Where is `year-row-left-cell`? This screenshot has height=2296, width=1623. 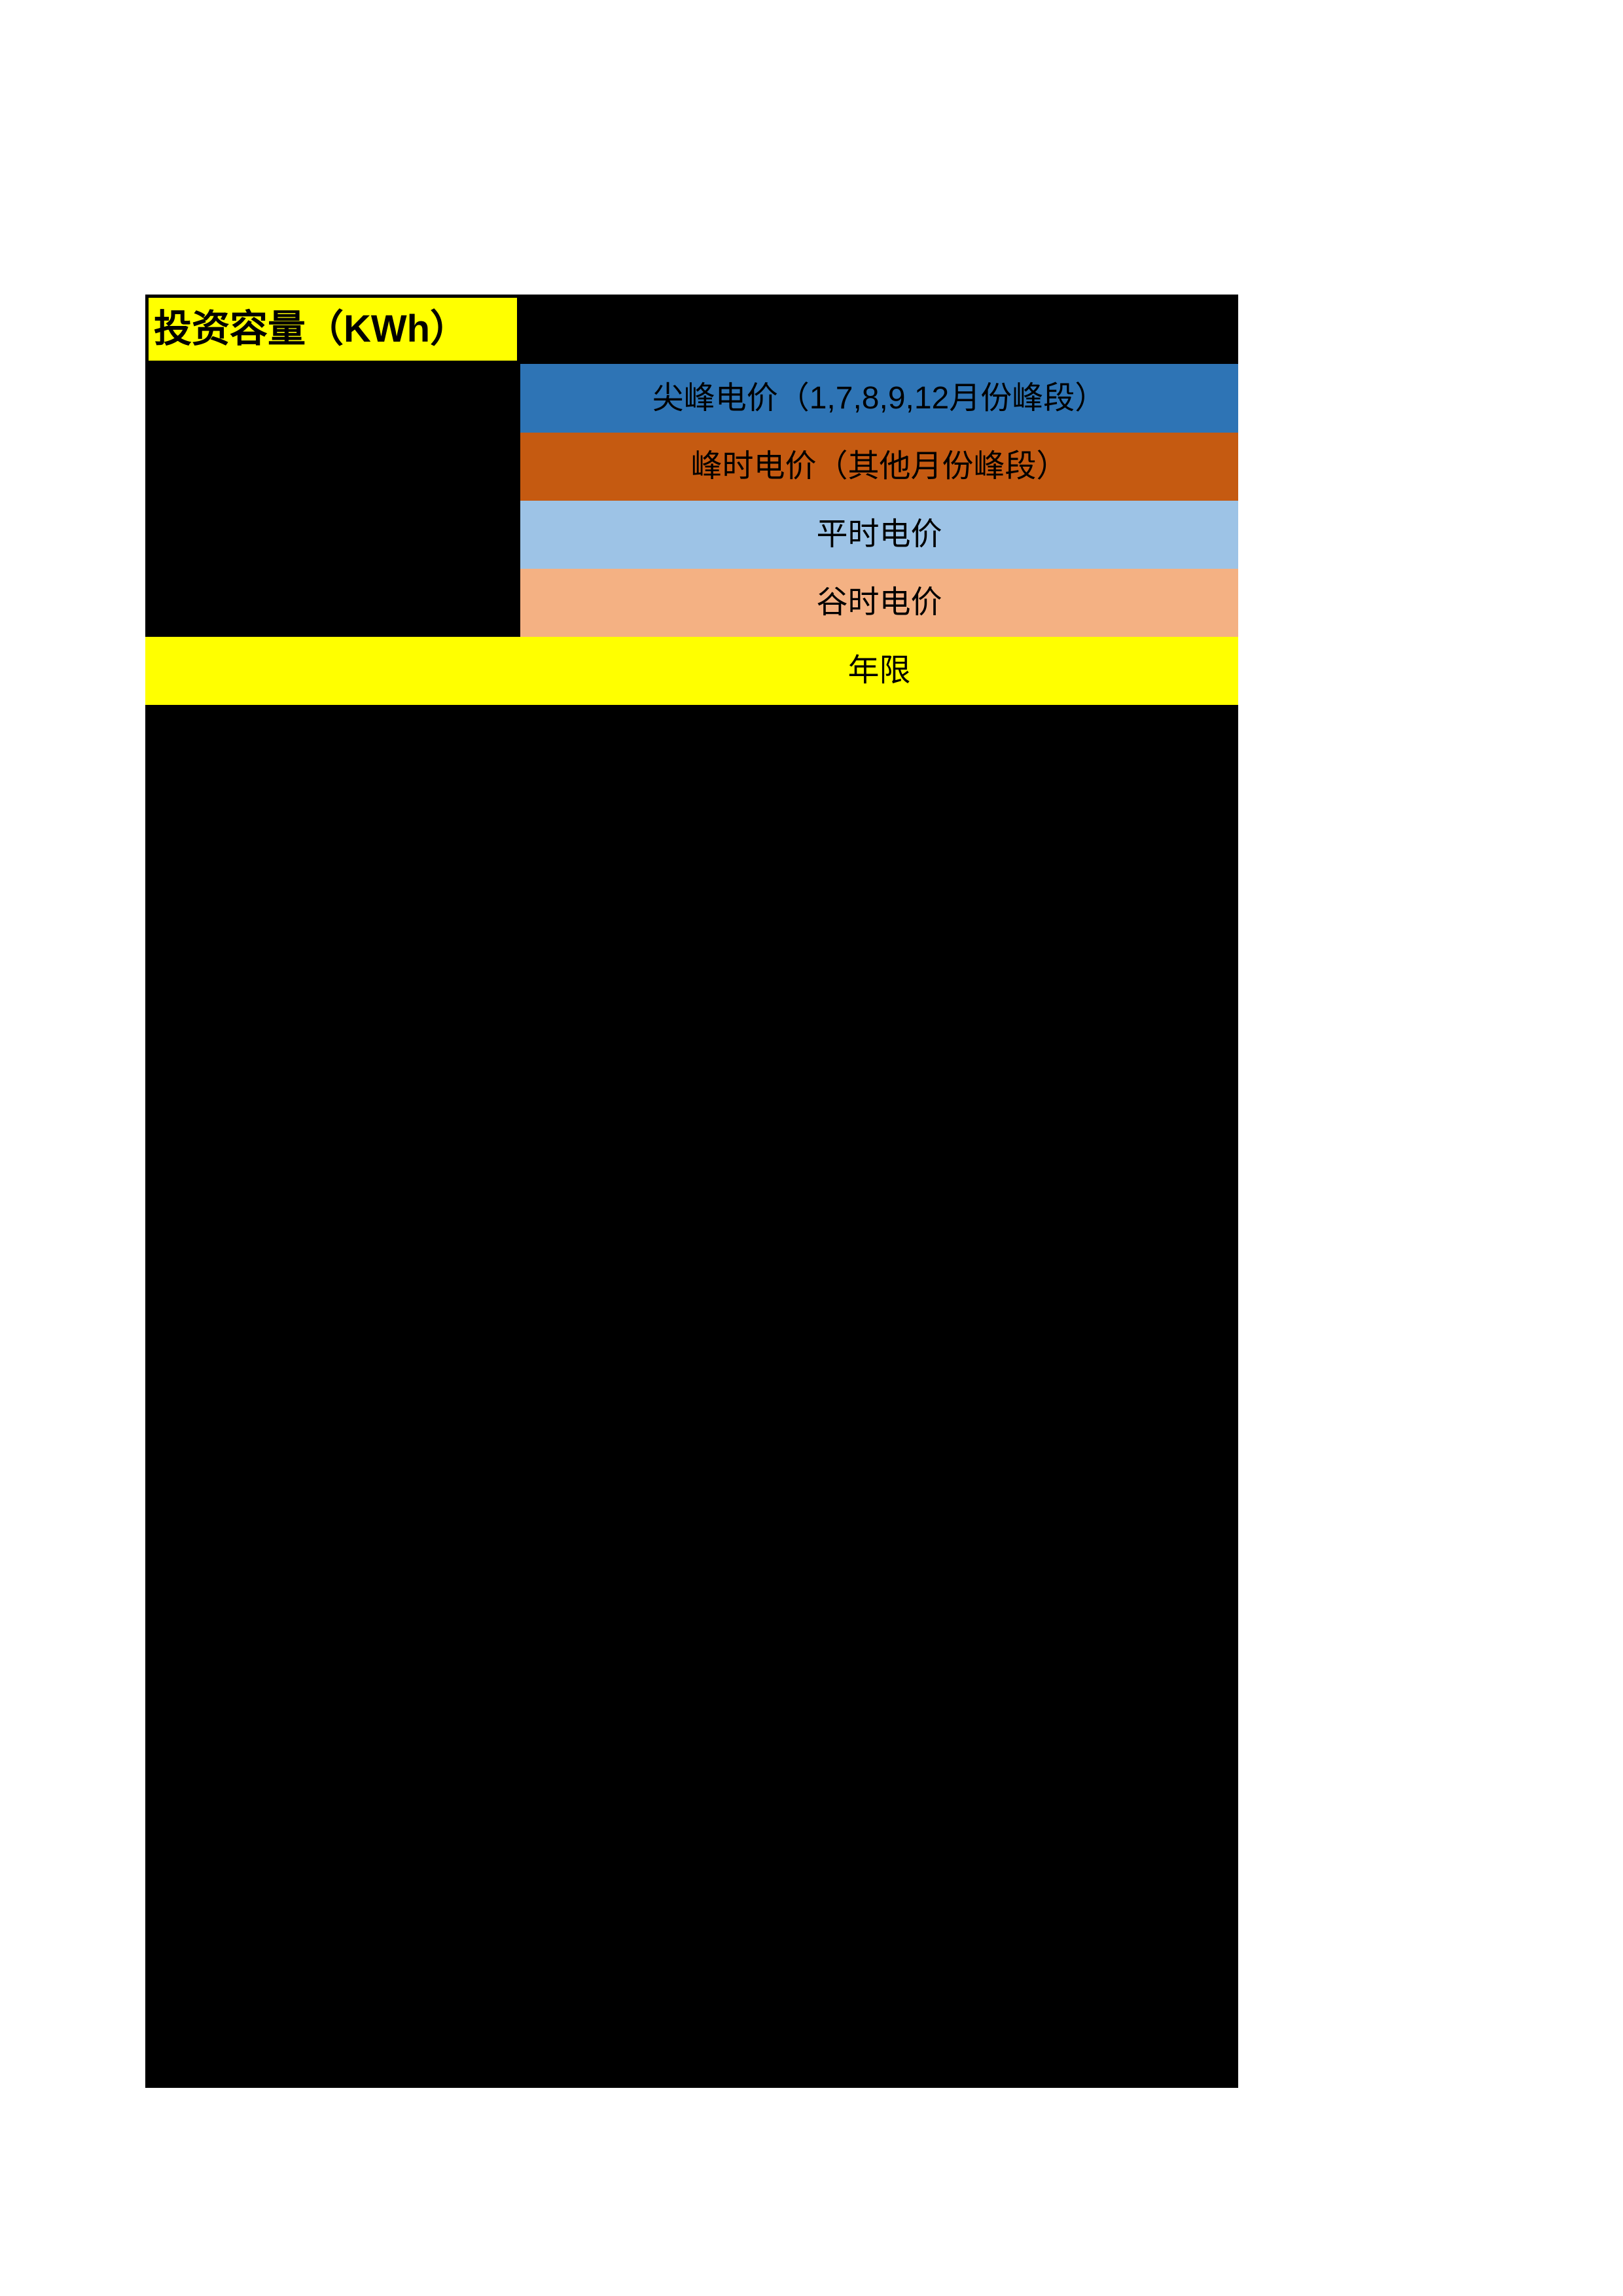 year-row-left-cell is located at coordinates (333, 671).